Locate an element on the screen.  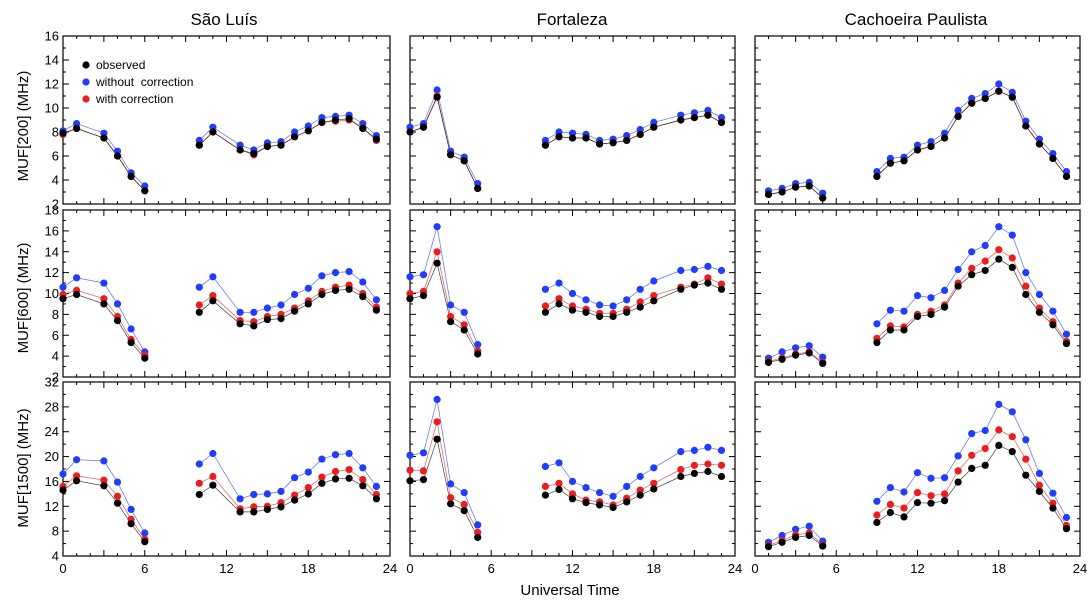
series-line-observed is located at coordinates (444, 142).